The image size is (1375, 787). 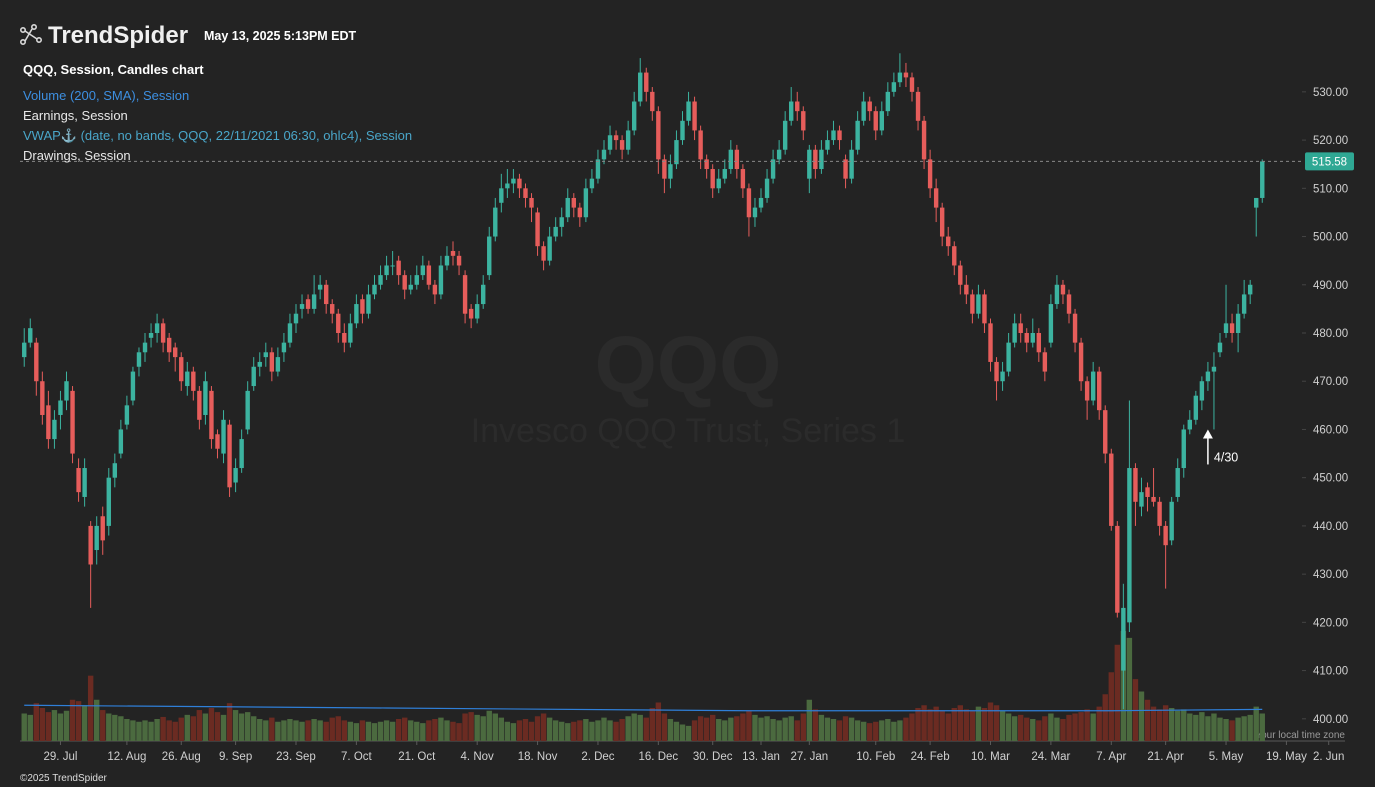 What do you see at coordinates (126, 757) in the screenshot?
I see `x-tick-label: 12. Aug` at bounding box center [126, 757].